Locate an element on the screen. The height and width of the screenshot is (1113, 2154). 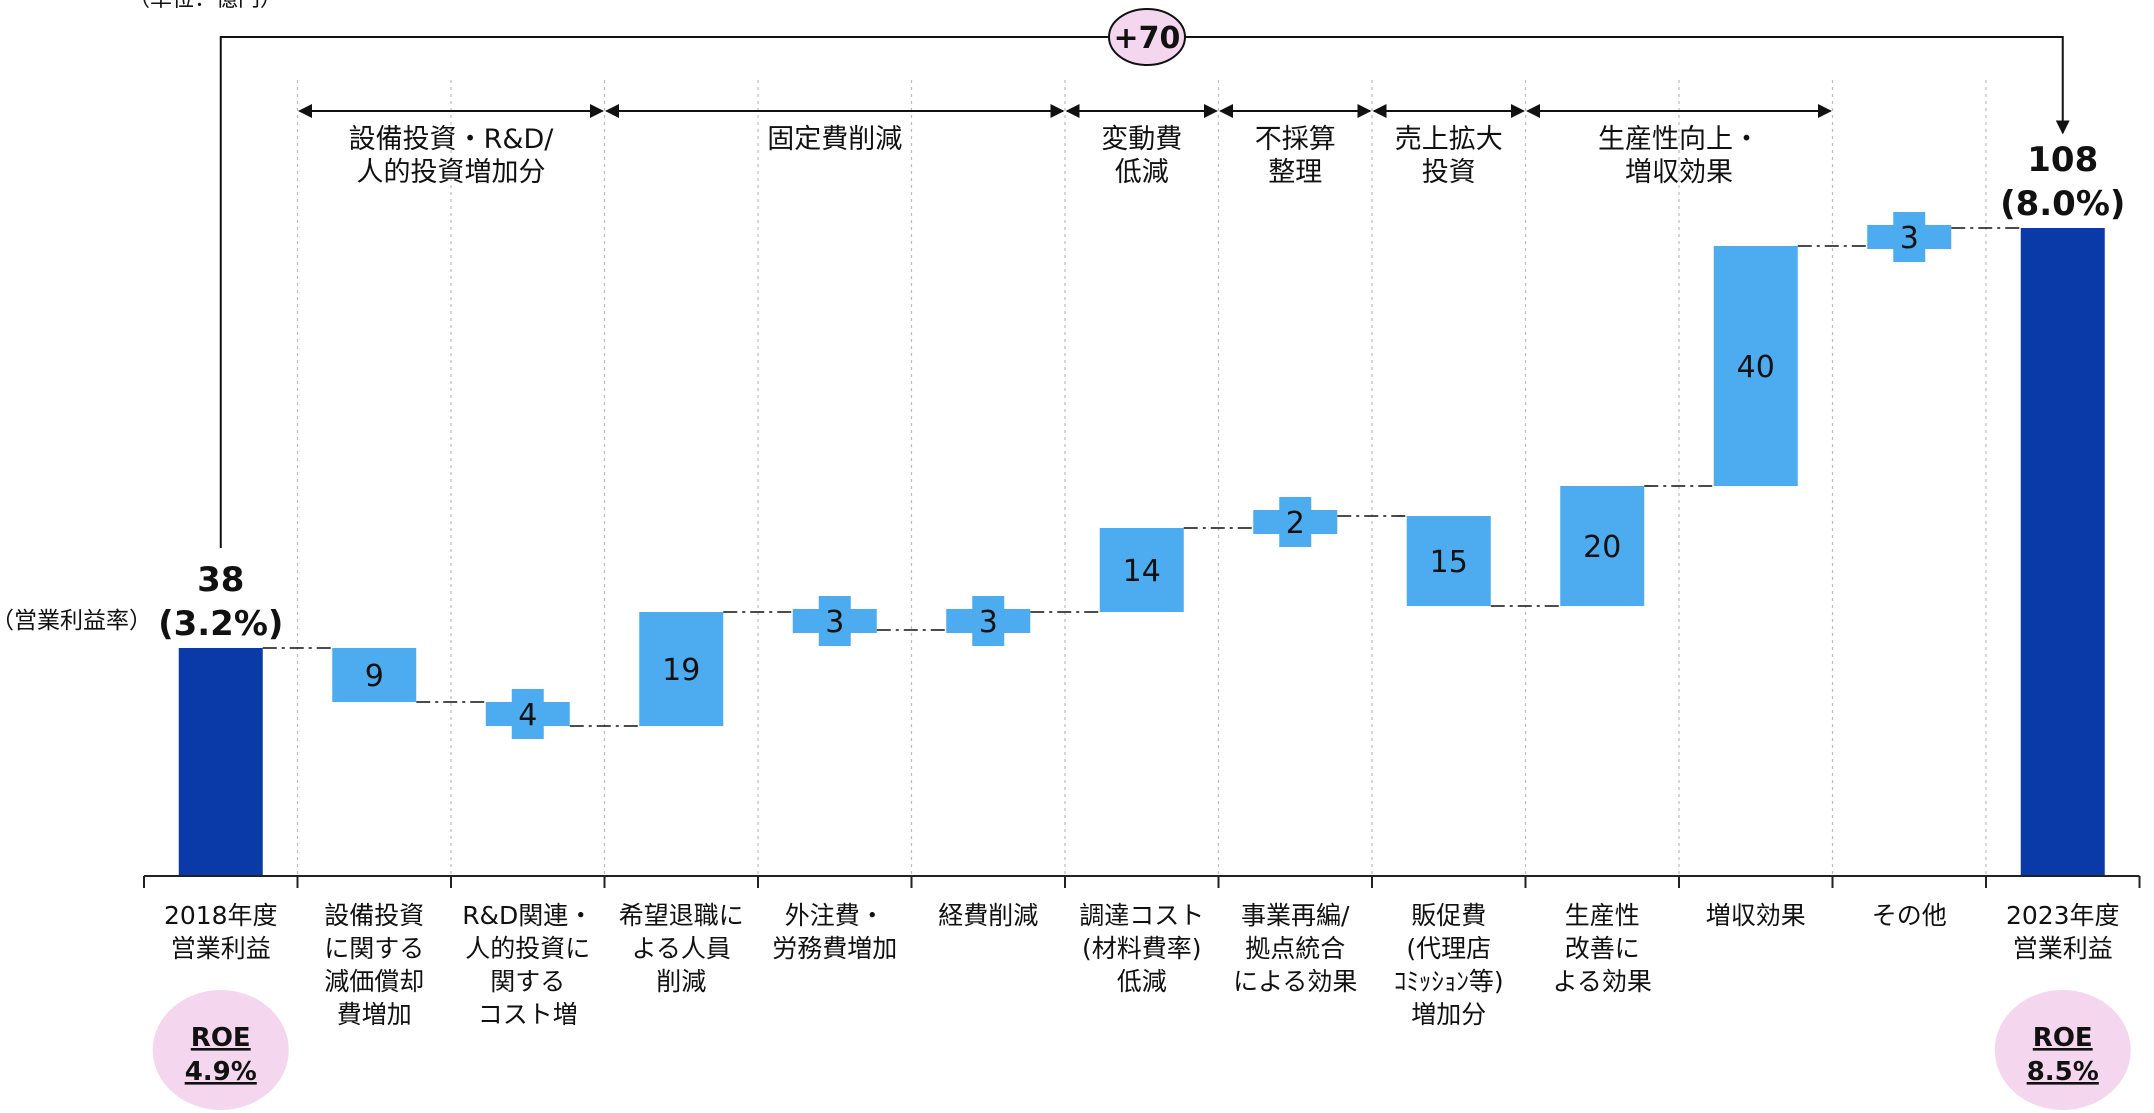
x-tick-label: その他 is located at coordinates (1909, 915).